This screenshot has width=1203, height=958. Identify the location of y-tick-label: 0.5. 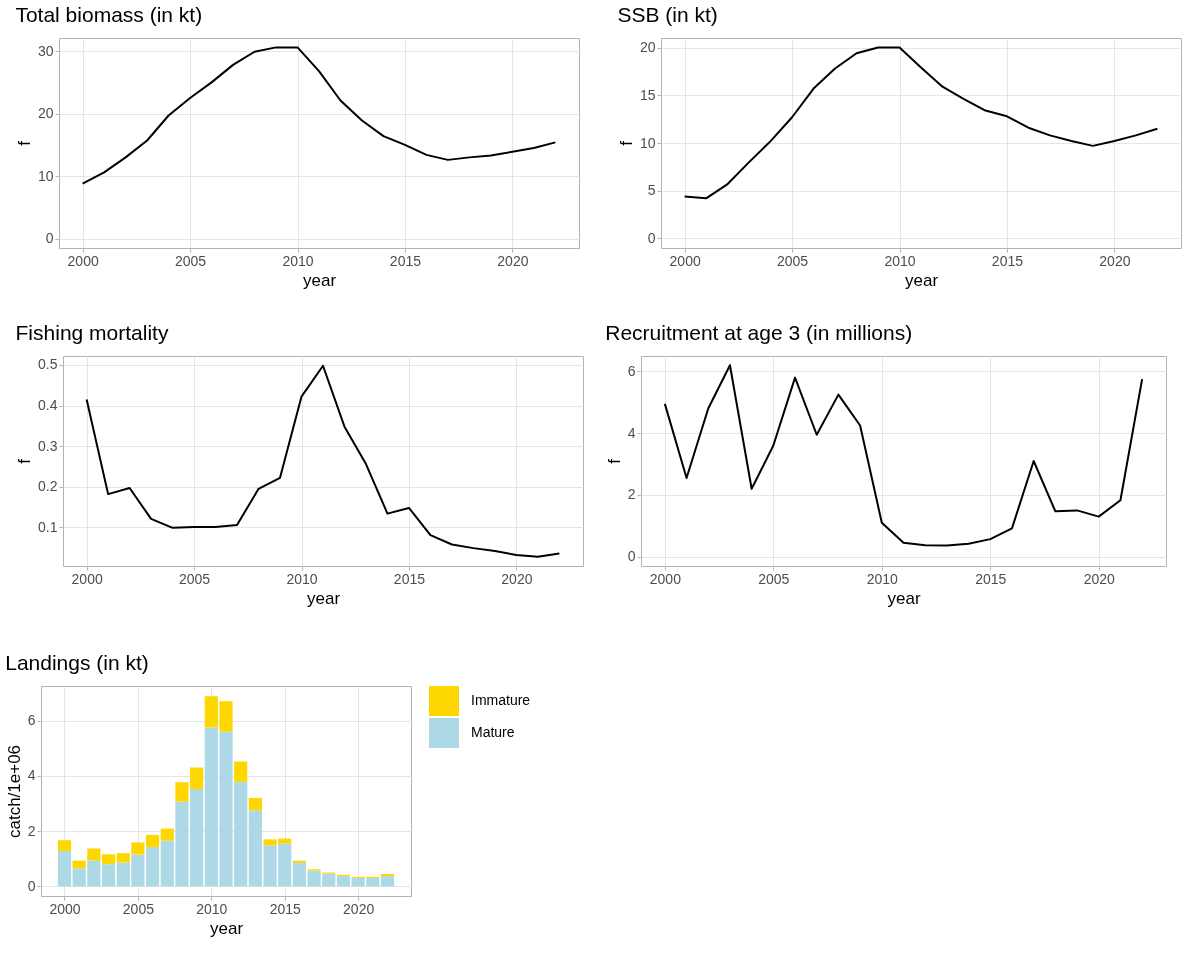
(48, 364).